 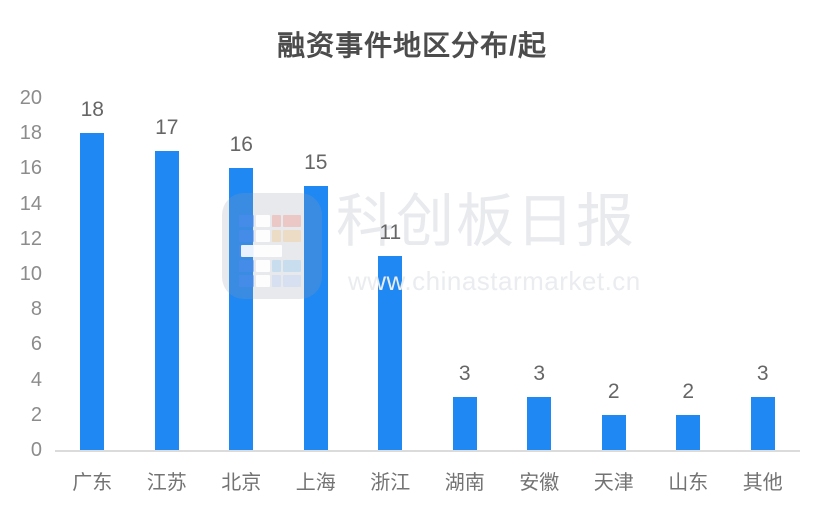 What do you see at coordinates (36, 450) in the screenshot?
I see `y-tick-label: 0` at bounding box center [36, 450].